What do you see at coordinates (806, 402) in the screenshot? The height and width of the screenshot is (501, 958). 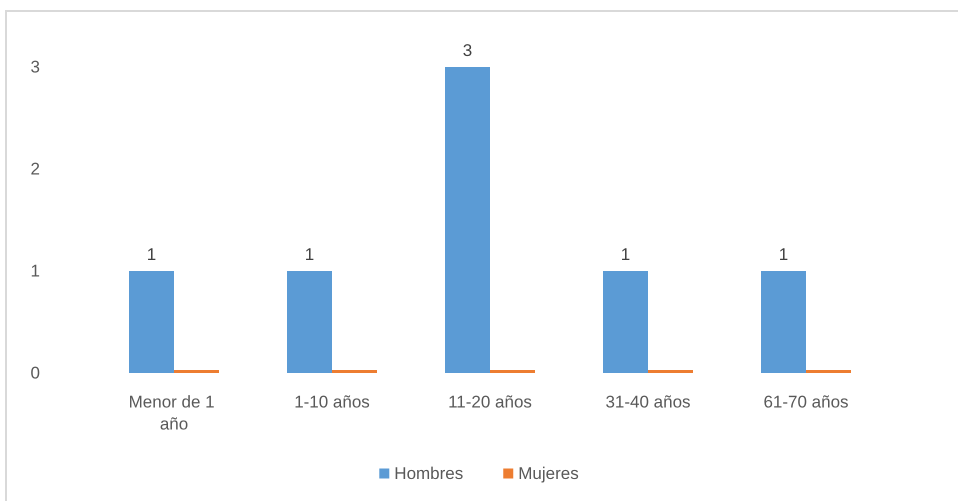 I see `x-tick-label: 61-70 años` at bounding box center [806, 402].